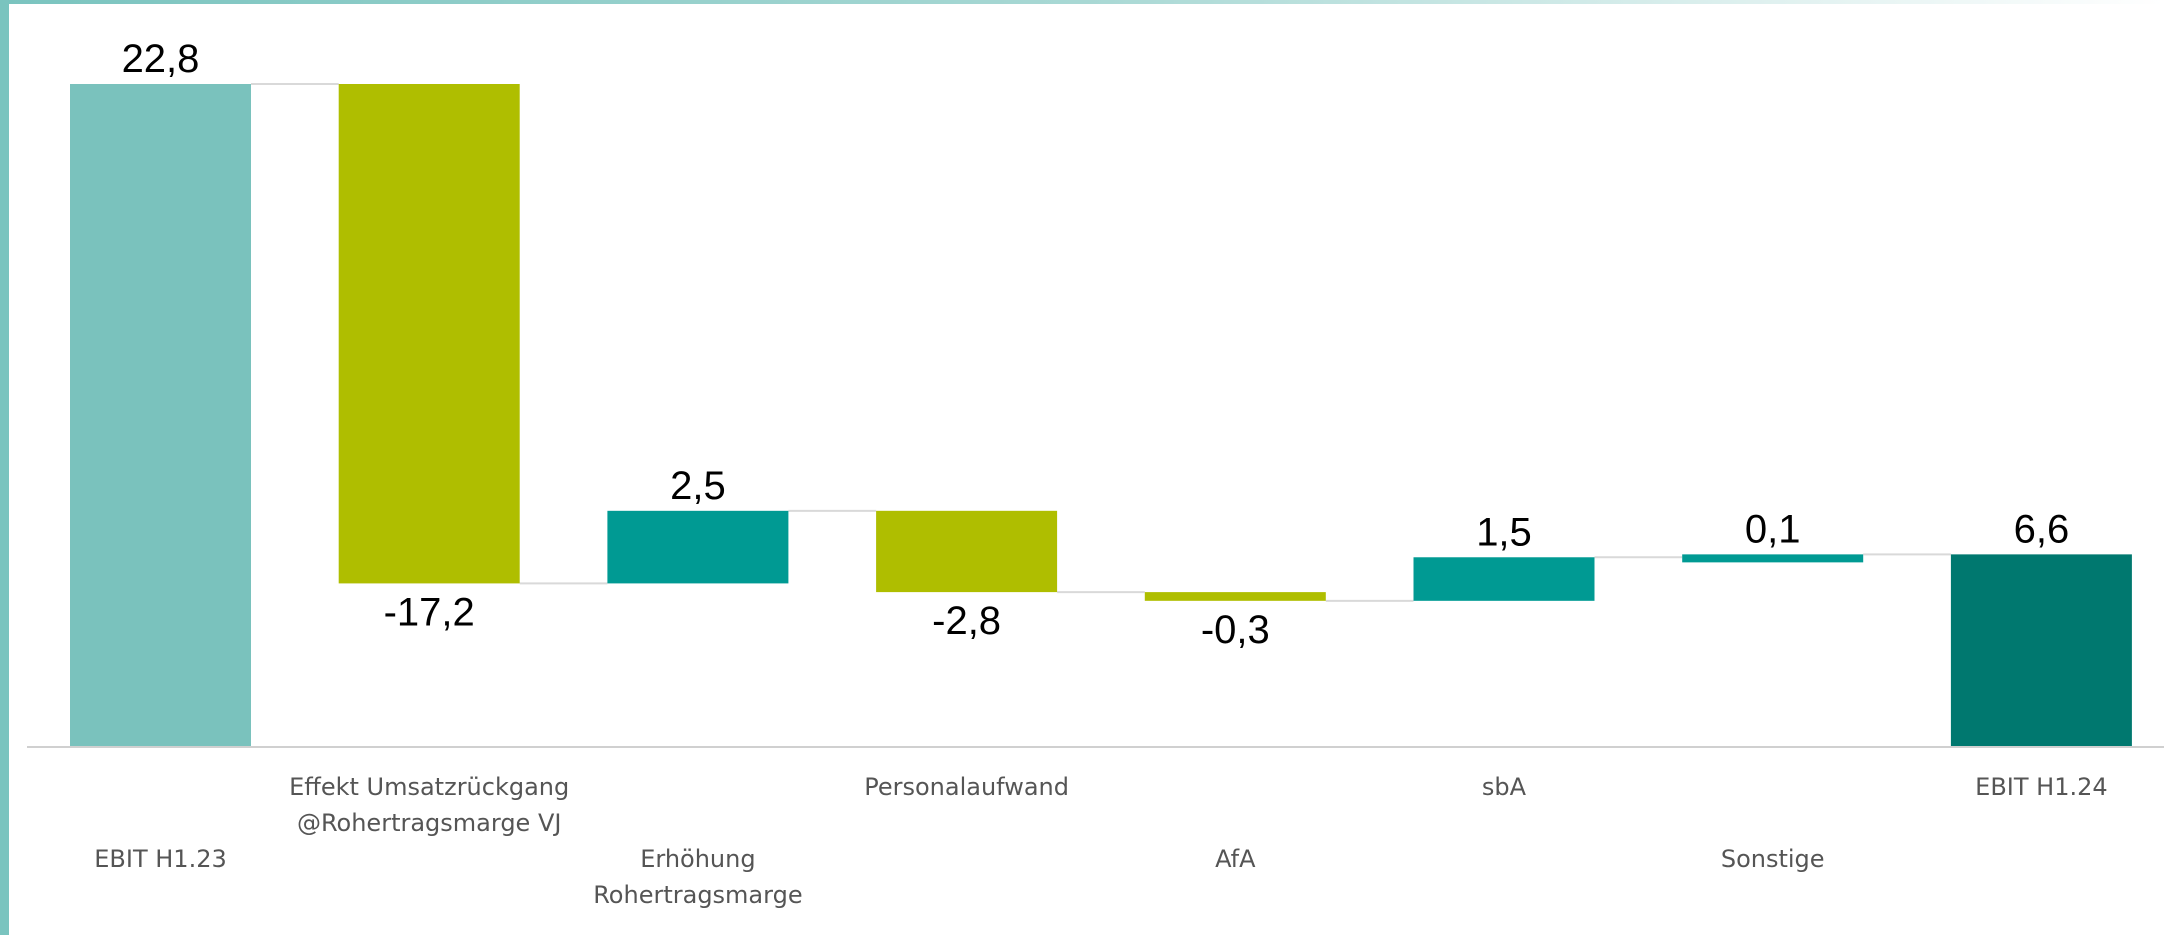 The width and height of the screenshot is (2164, 935). What do you see at coordinates (4, 467) in the screenshot?
I see `left-accent-bar` at bounding box center [4, 467].